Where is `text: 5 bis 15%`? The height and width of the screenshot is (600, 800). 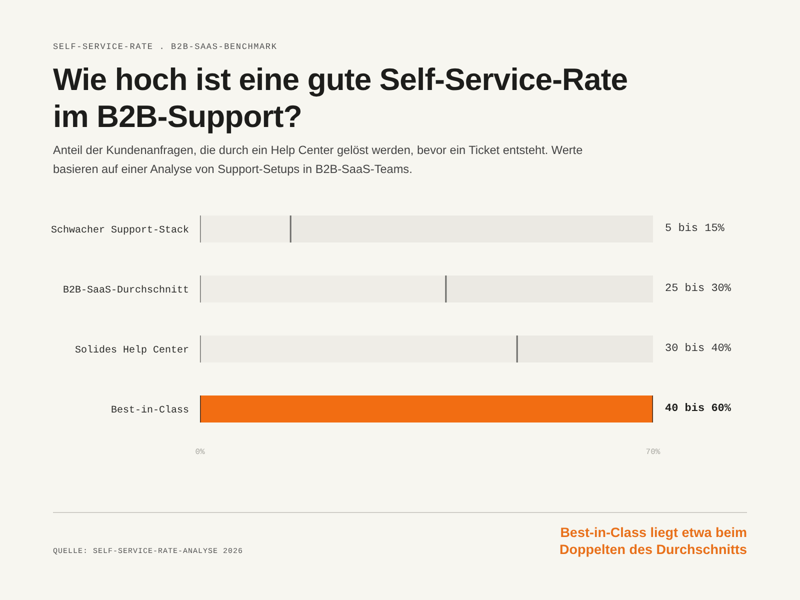
text: 5 bis 15% is located at coordinates (695, 229).